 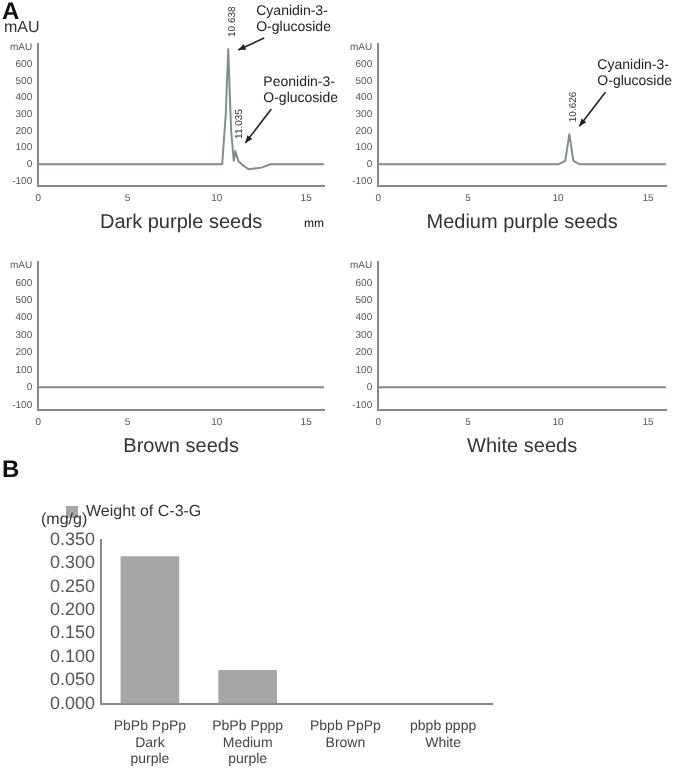 What do you see at coordinates (72, 632) in the screenshot?
I see `y-tick-label: 0.150` at bounding box center [72, 632].